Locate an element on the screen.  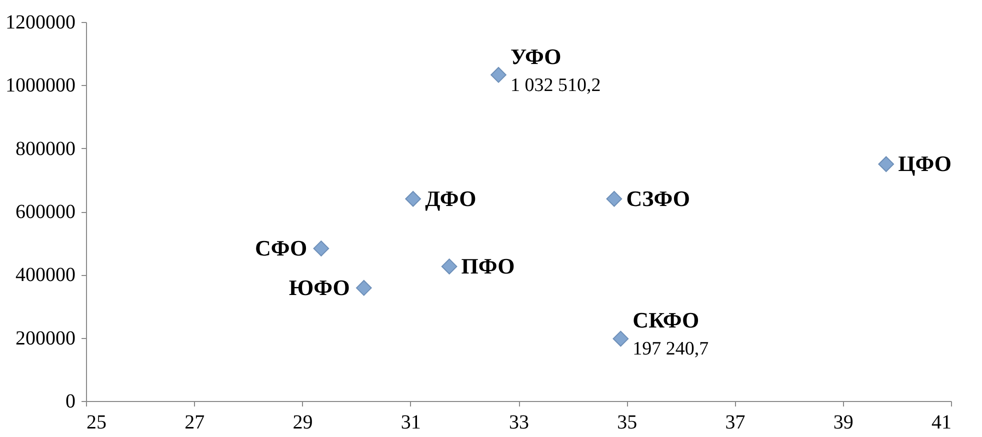
x-tick-label: 27 is located at coordinates (194, 423).